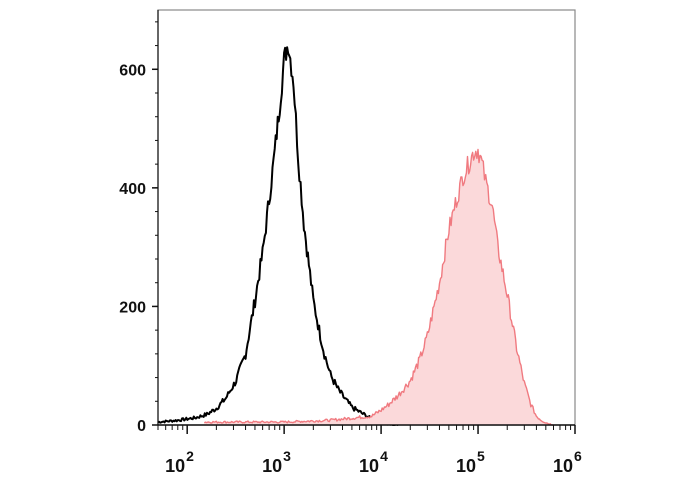 This screenshot has width=688, height=490. I want to click on x-tick-label-4: 10, so click(563, 466).